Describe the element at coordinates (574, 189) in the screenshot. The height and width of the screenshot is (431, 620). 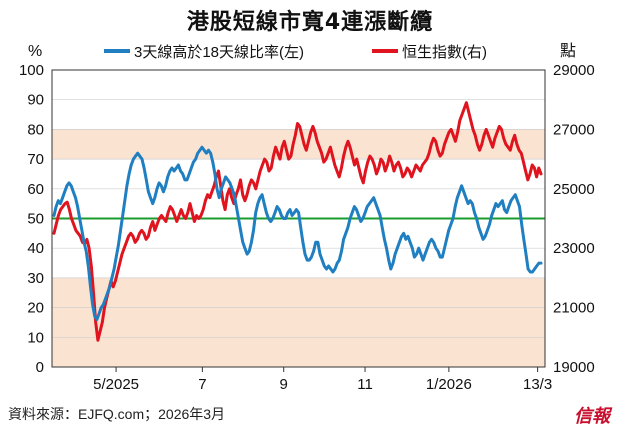
I see `right-tick-label: 25000` at that location.